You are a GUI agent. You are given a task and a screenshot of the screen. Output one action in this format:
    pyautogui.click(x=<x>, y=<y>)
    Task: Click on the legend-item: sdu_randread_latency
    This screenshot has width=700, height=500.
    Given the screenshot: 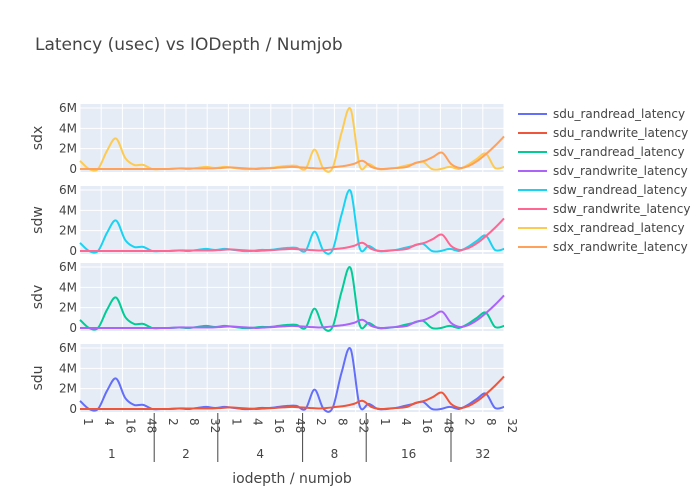 What is the action you would take?
    pyautogui.click(x=601, y=114)
    